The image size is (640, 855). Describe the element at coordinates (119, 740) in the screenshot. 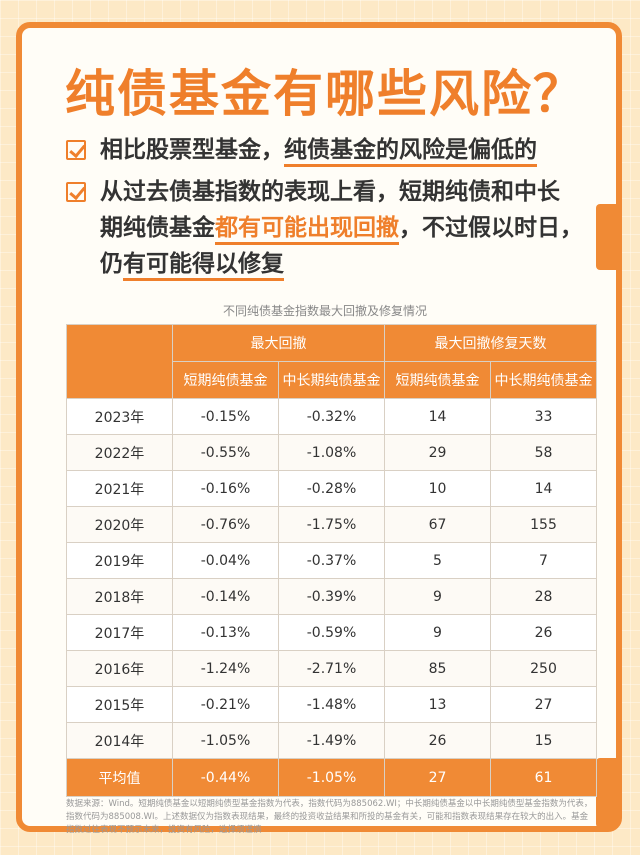

I see `table-cell: 2014年` at that location.